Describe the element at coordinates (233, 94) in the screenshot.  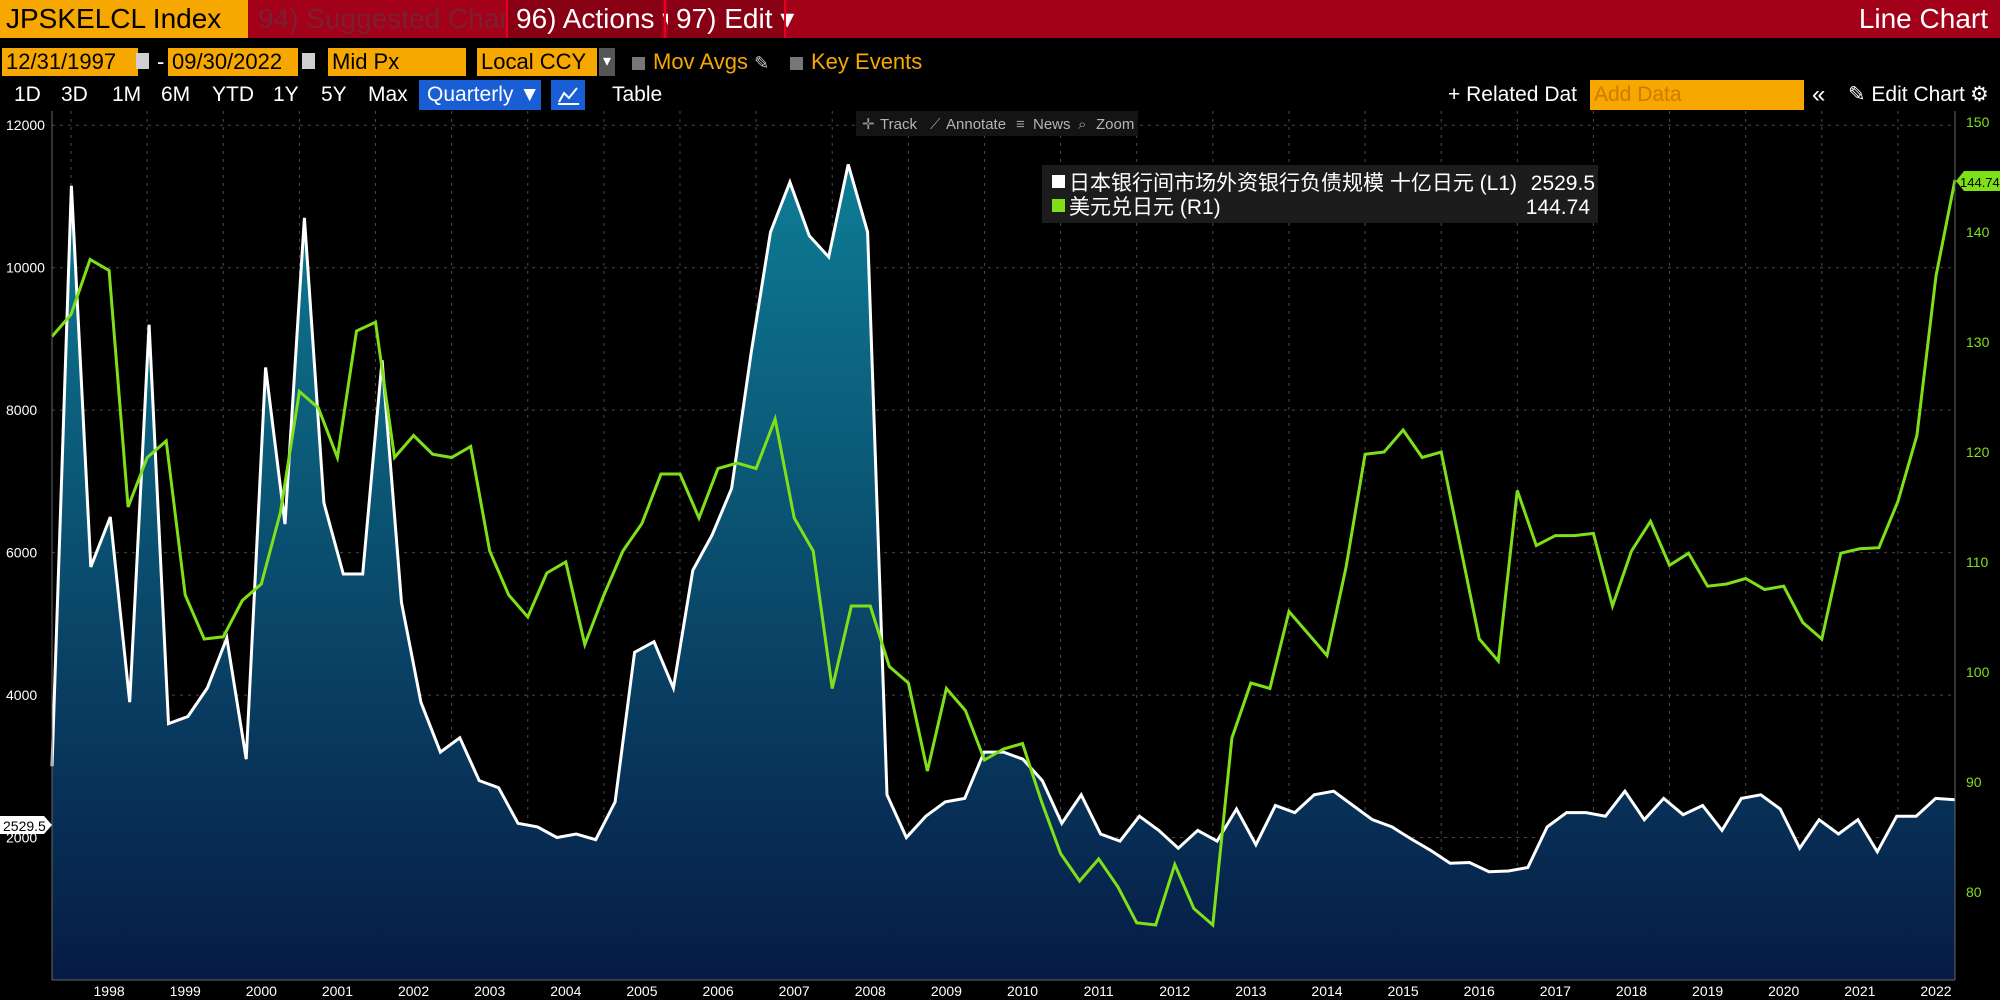
I see `range-ytd-button: YTD` at that location.